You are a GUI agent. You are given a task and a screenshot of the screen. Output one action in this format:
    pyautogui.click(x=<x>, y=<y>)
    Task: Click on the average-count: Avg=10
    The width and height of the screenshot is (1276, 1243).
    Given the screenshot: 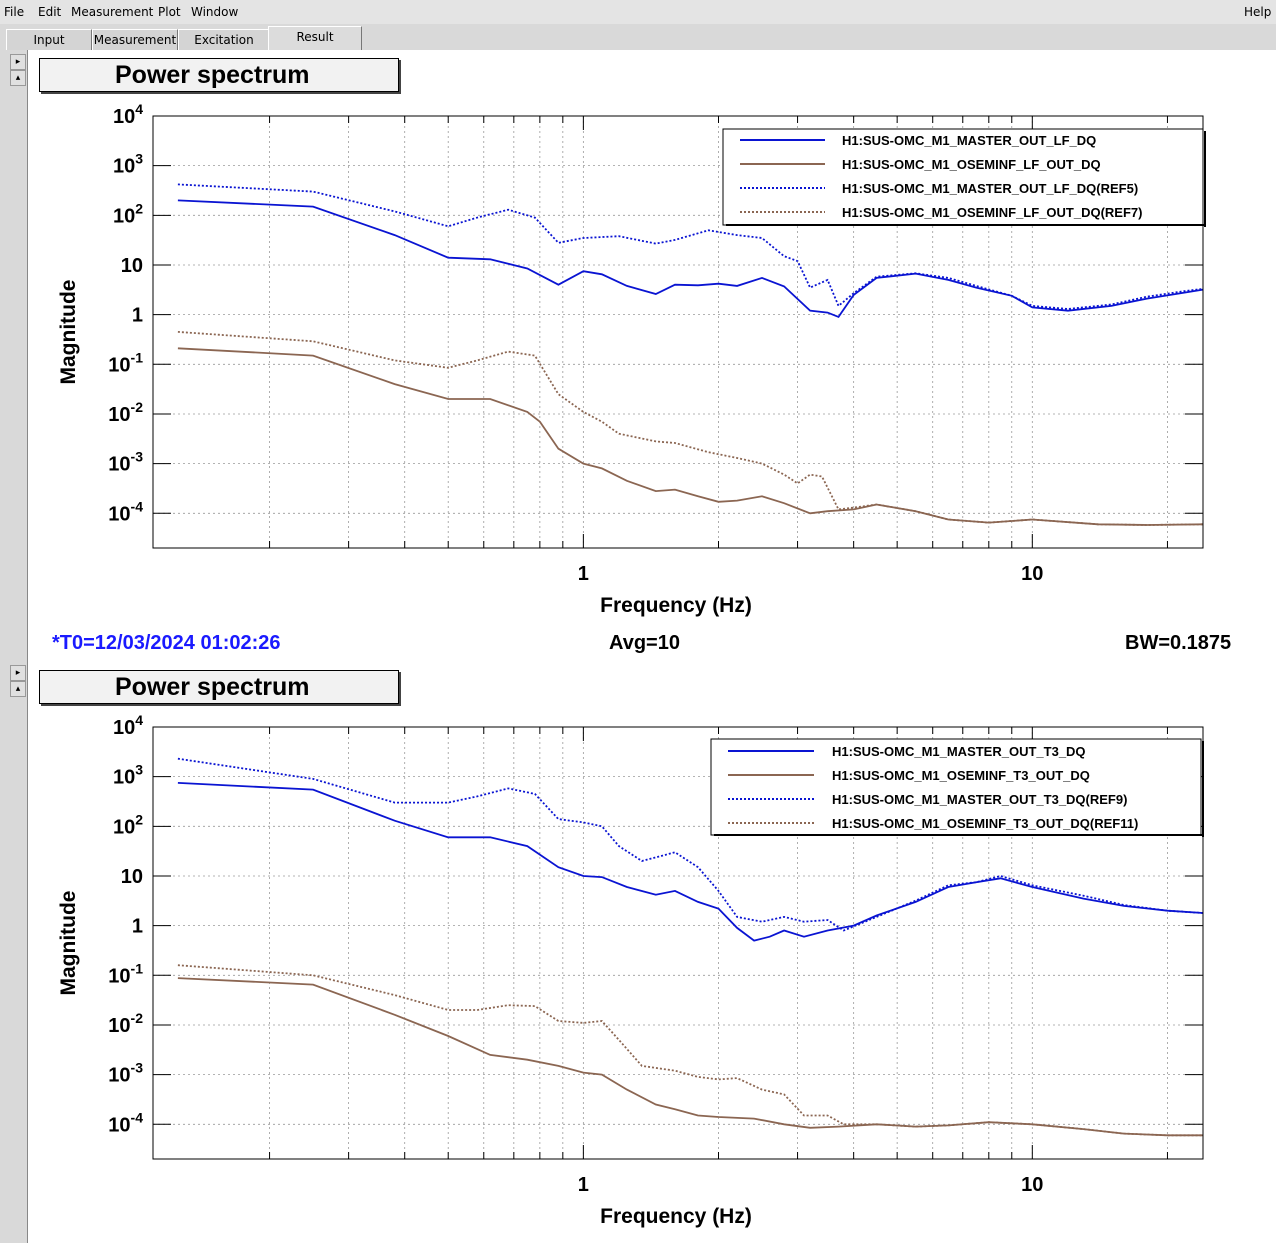 What is the action you would take?
    pyautogui.click(x=644, y=643)
    